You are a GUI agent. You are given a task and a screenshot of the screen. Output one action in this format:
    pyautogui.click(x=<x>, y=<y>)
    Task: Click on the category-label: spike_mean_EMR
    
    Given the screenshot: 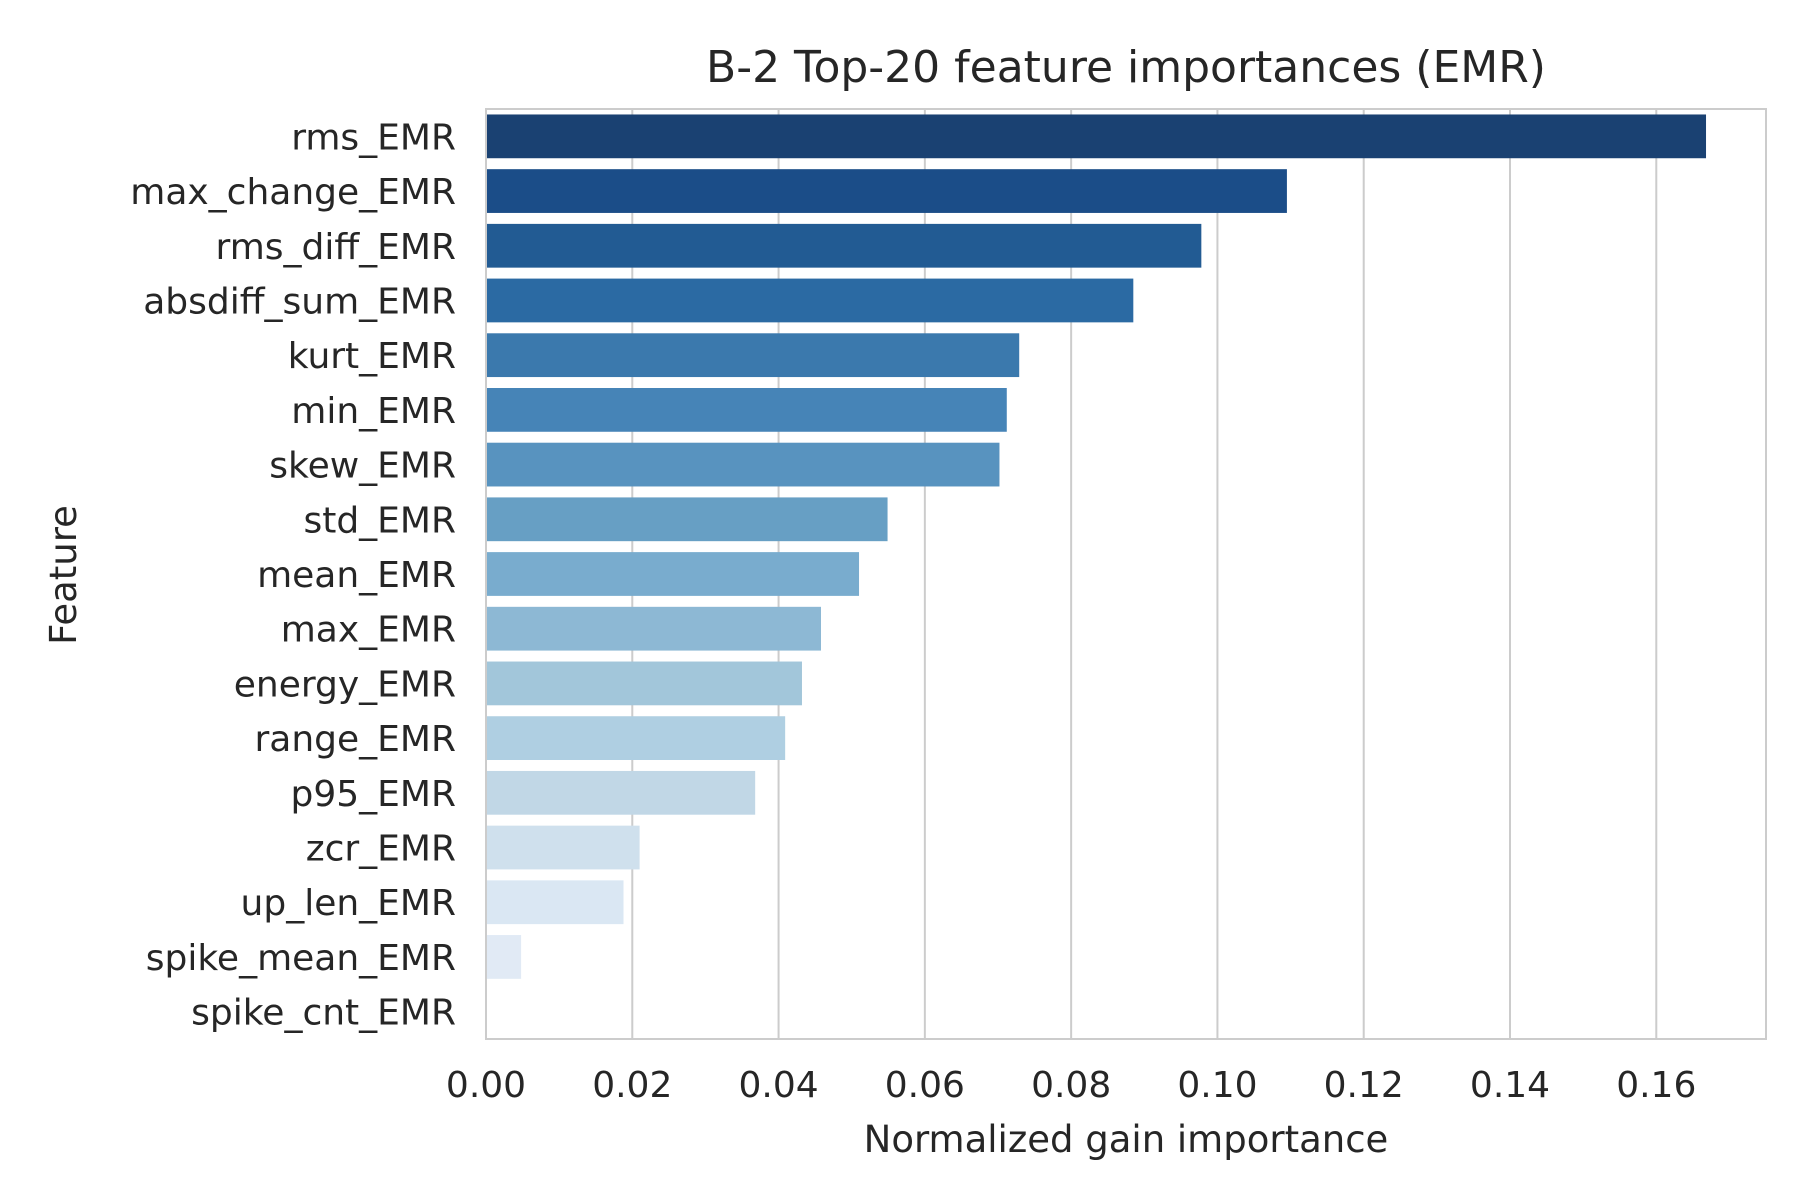 What is the action you would take?
    pyautogui.click(x=301, y=958)
    